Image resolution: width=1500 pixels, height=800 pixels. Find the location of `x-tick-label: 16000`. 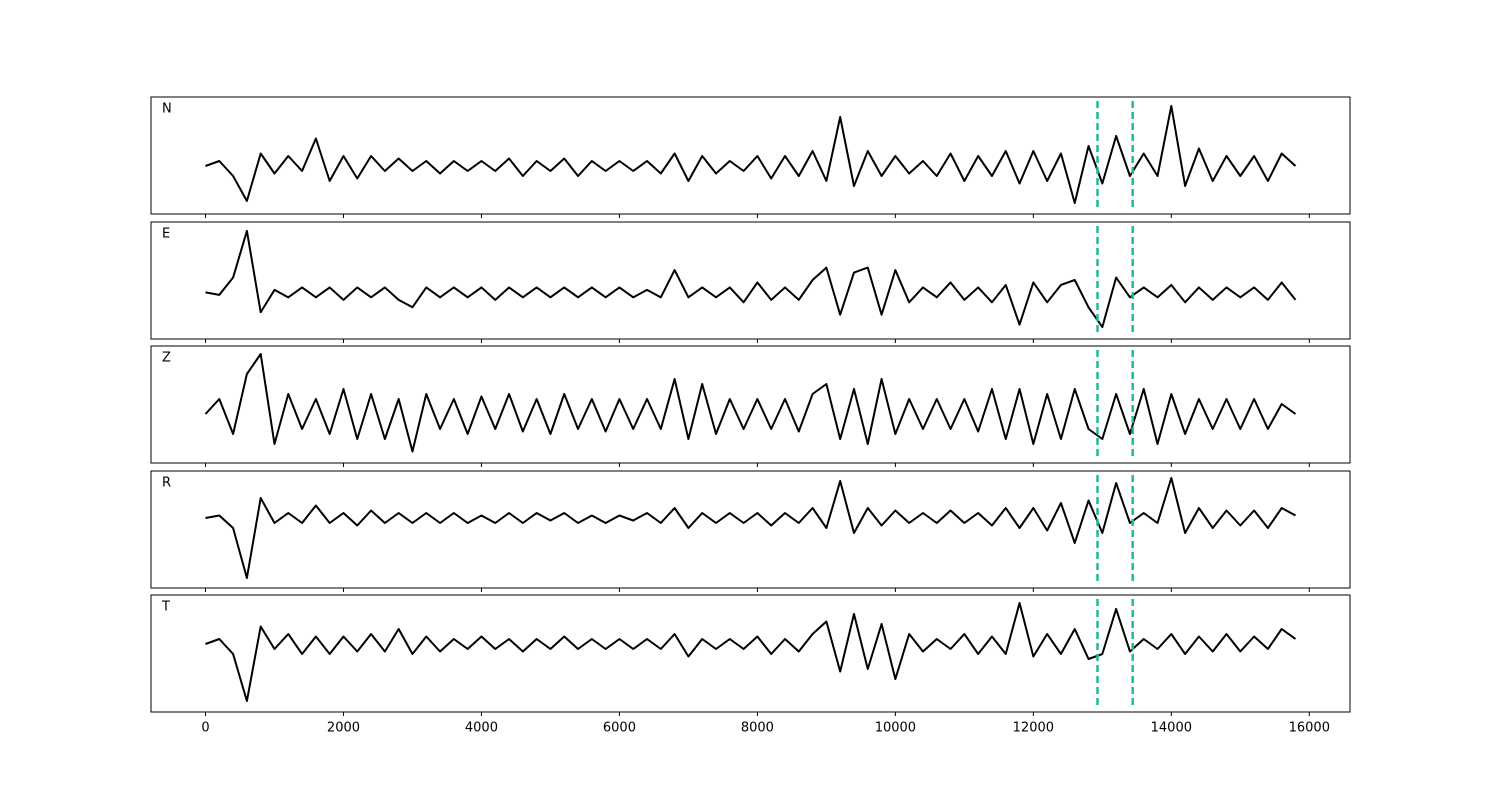

x-tick-label: 16000 is located at coordinates (1309, 728).